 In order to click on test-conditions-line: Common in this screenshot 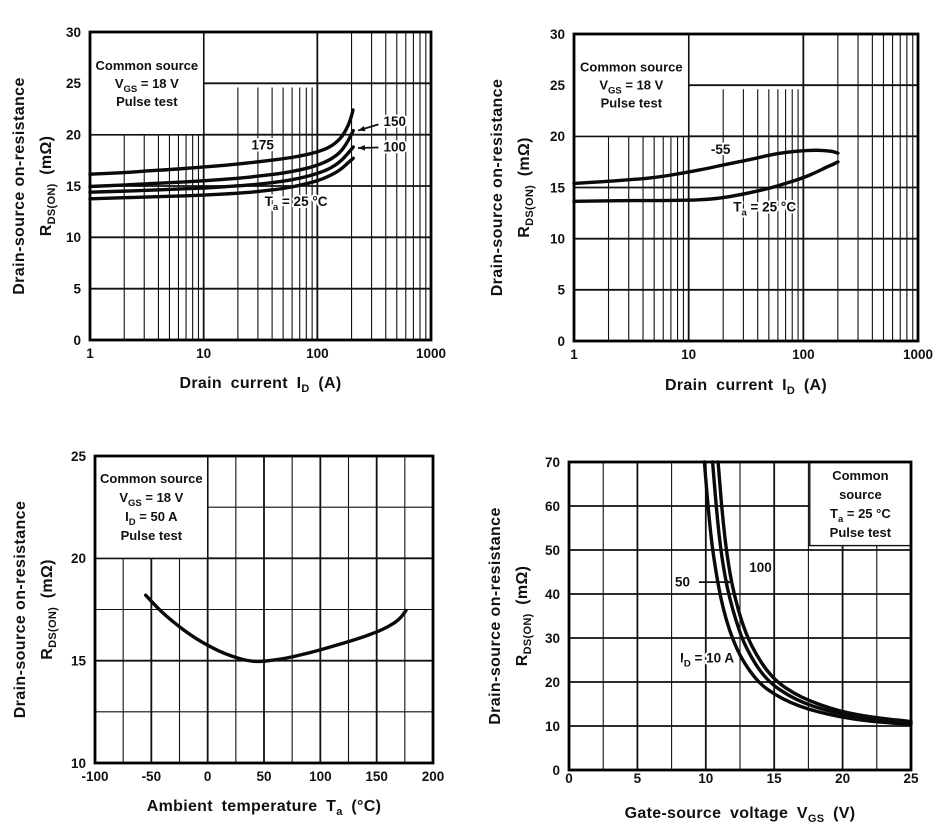, I will do `click(860, 475)`.